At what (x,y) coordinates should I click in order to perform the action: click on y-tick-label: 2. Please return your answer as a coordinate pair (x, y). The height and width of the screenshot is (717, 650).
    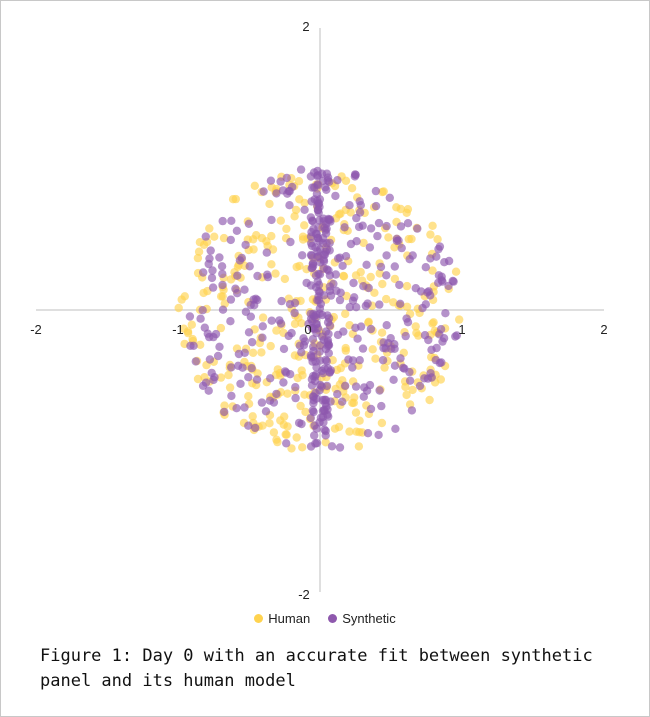
    Looking at the image, I should click on (305, 26).